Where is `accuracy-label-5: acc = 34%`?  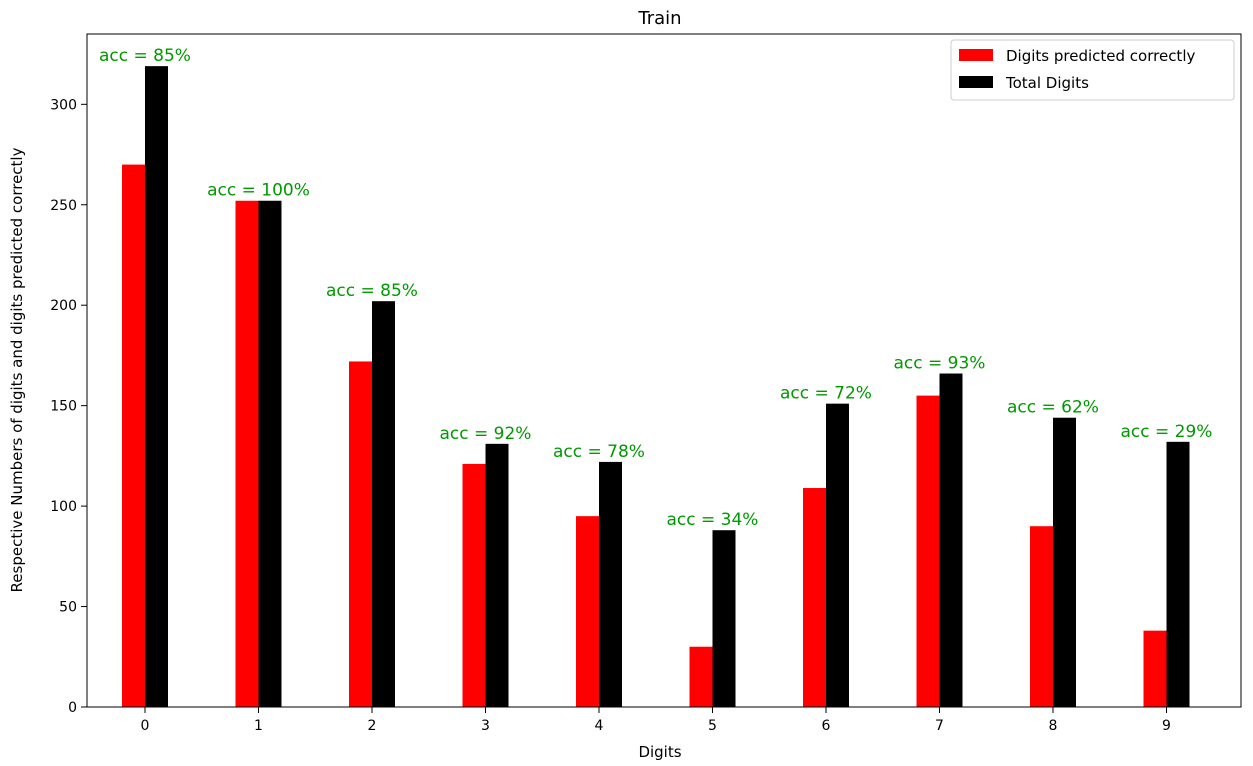
accuracy-label-5: acc = 34% is located at coordinates (713, 520).